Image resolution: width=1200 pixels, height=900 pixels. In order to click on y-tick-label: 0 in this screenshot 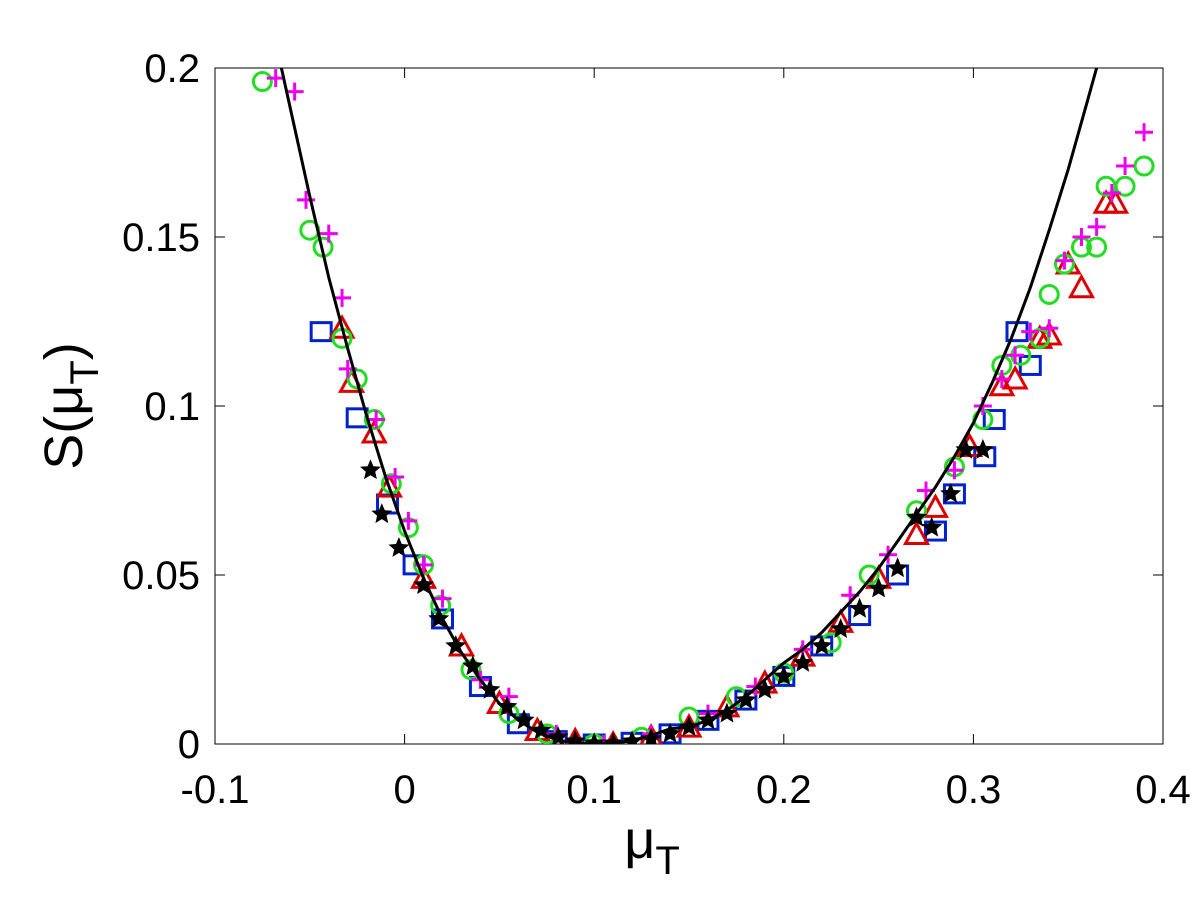, I will do `click(189, 745)`.